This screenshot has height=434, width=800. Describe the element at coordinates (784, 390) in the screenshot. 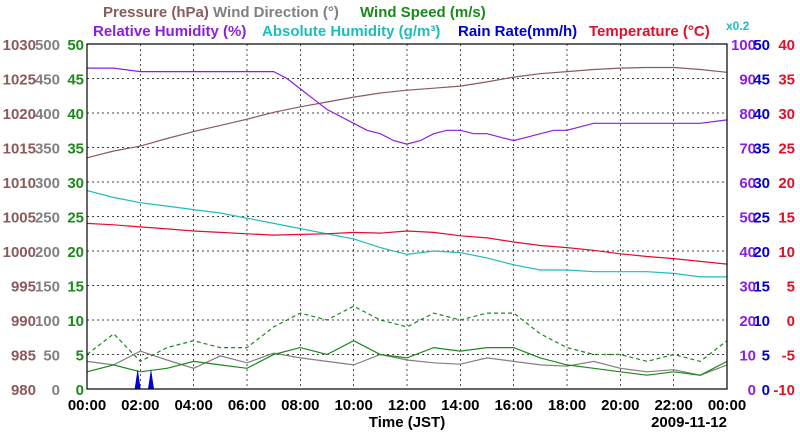

I see `y-tick-label-temp: -10` at that location.